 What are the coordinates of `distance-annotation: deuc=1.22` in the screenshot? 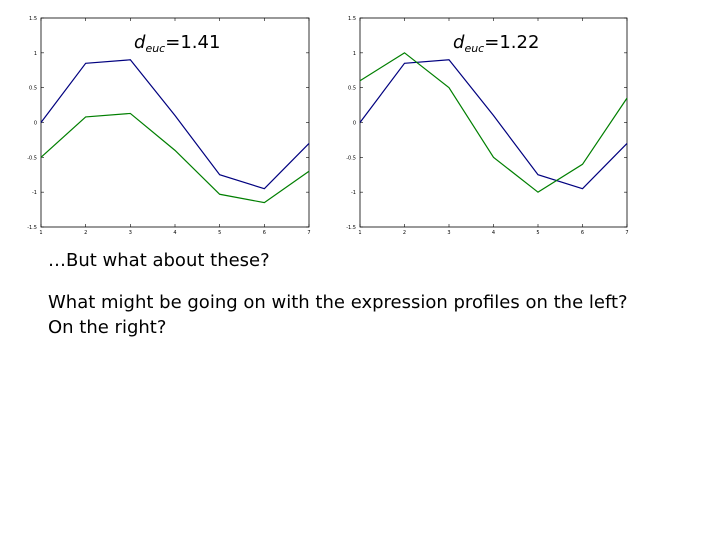 It's located at (496, 43).